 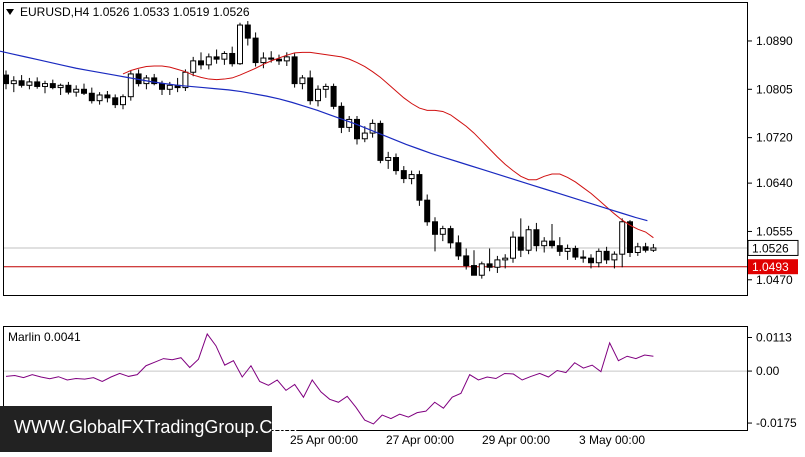 I want to click on current-price-label: 1.0526, so click(x=770, y=248).